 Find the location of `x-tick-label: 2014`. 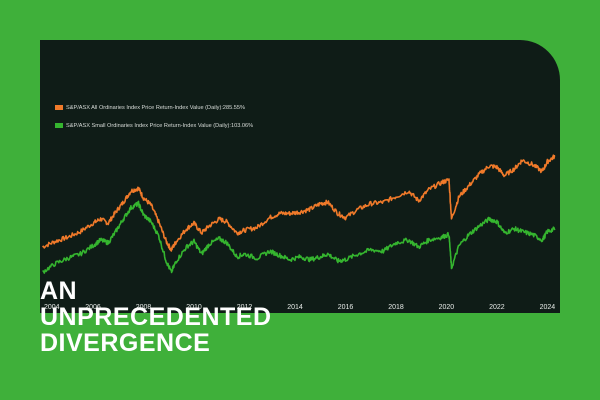

x-tick-label: 2014 is located at coordinates (295, 307).